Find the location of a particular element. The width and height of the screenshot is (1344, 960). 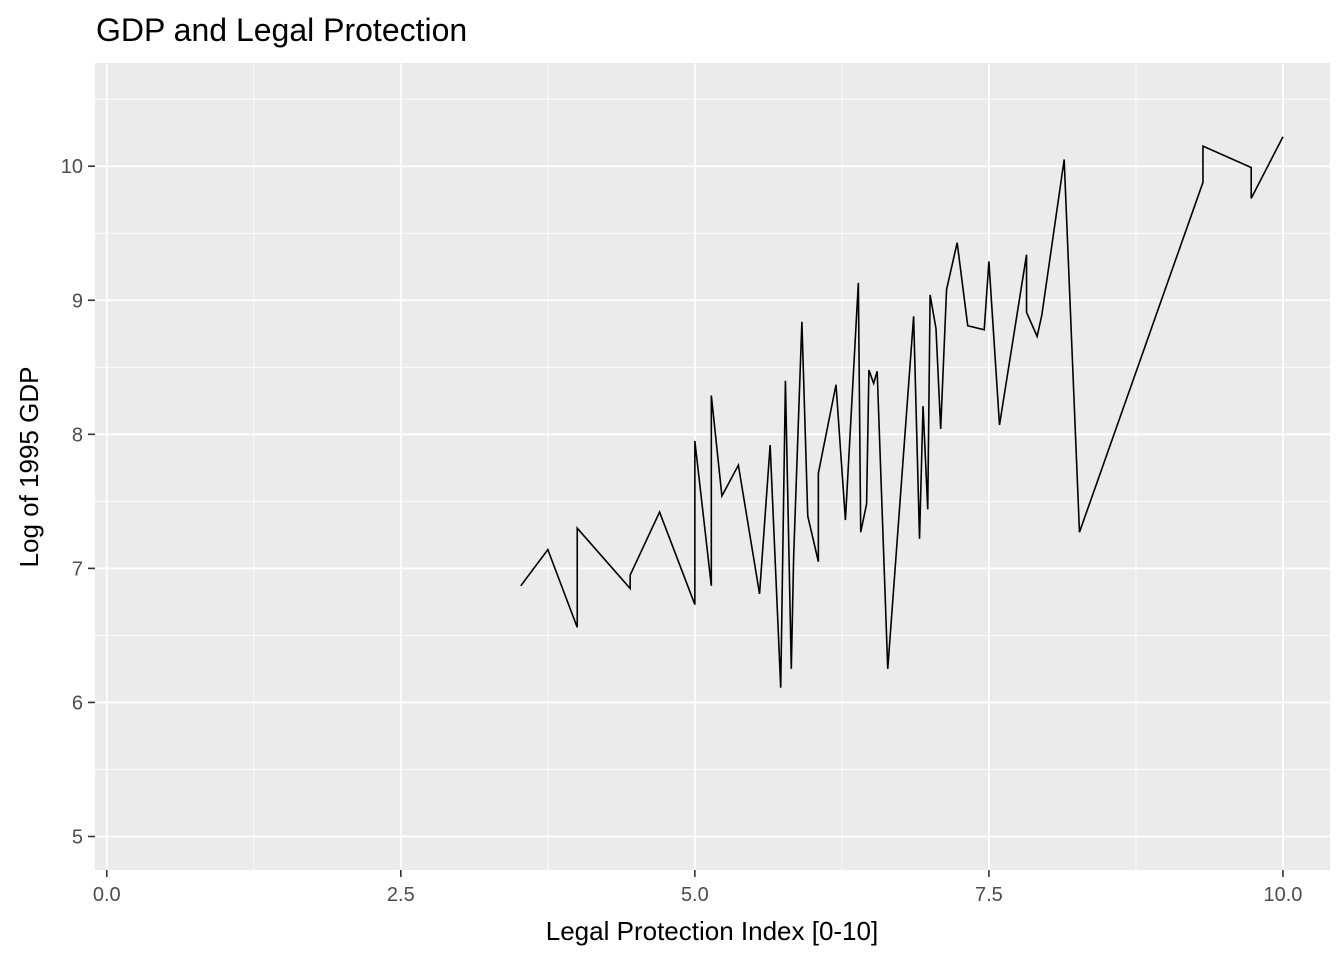

x-tick-label: 2.5 is located at coordinates (401, 895).